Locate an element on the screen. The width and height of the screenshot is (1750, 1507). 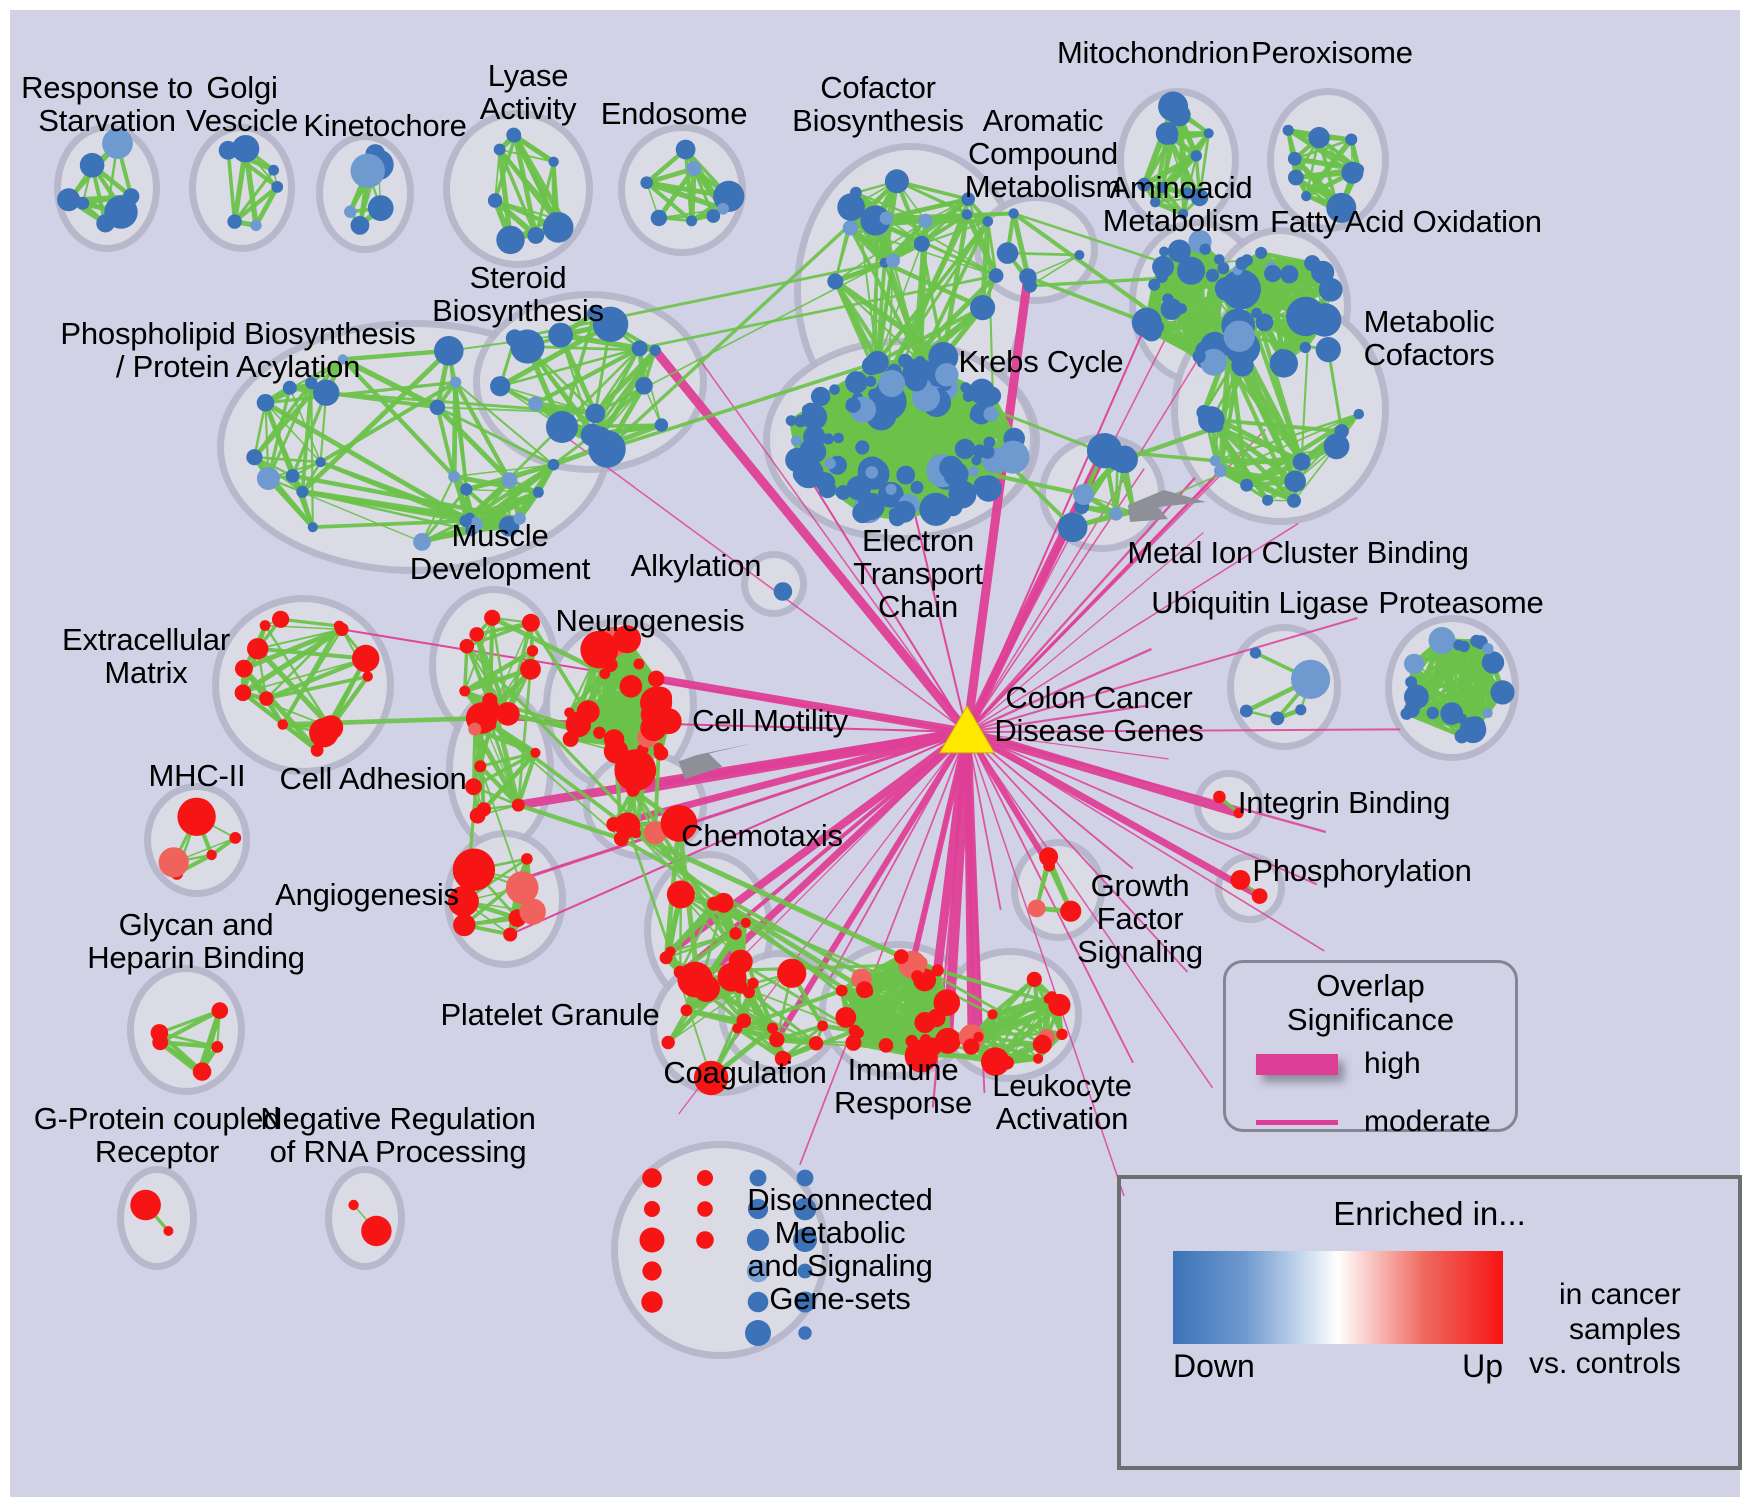
overlap-significance-legend: Overlap Significance high moderate is located at coordinates (1370, 1049).